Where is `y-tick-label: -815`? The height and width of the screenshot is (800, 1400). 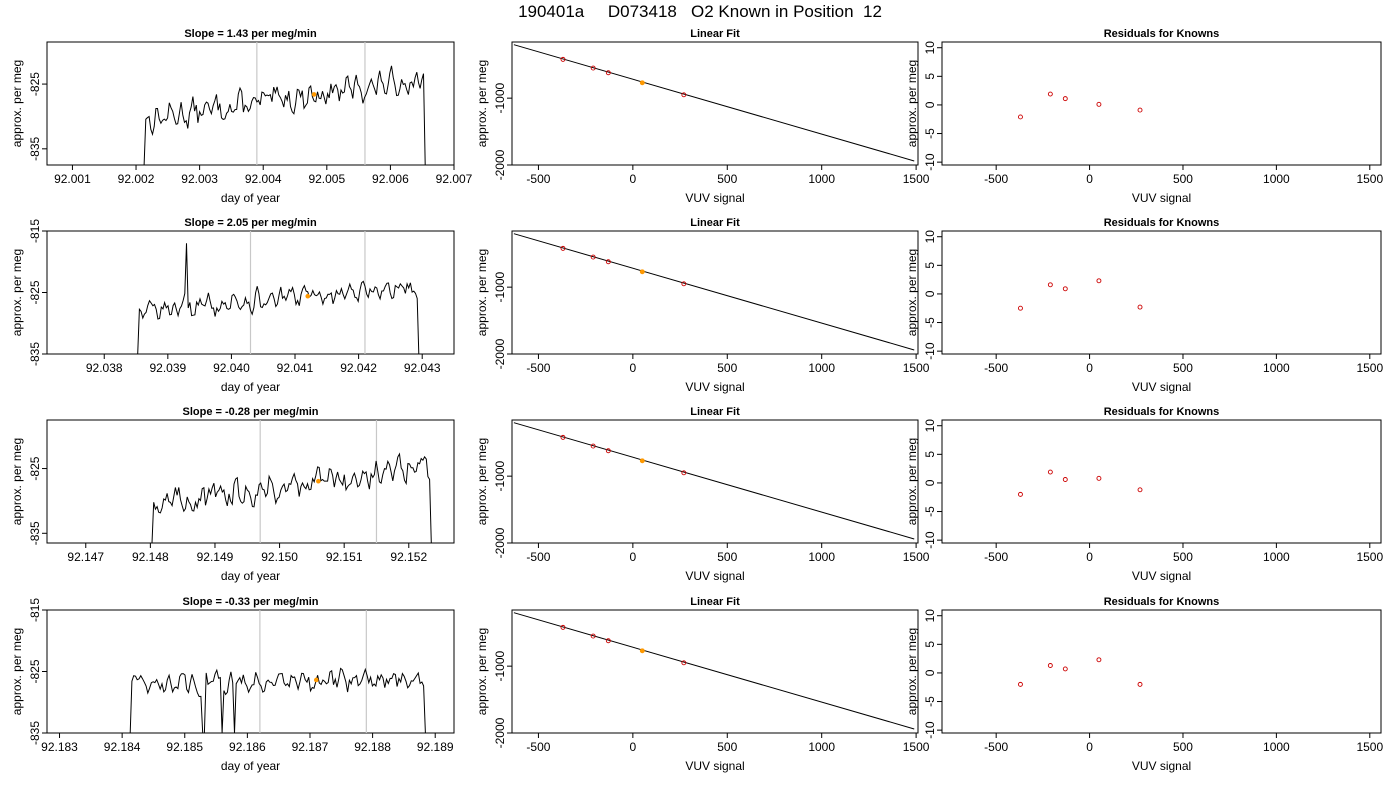
y-tick-label: -815 is located at coordinates (35, 231).